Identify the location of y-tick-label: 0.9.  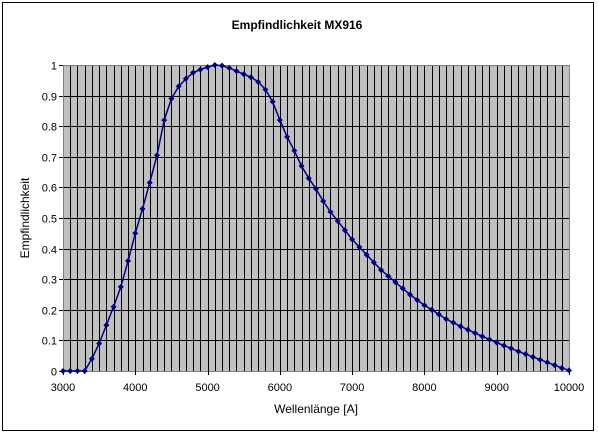
(49, 98).